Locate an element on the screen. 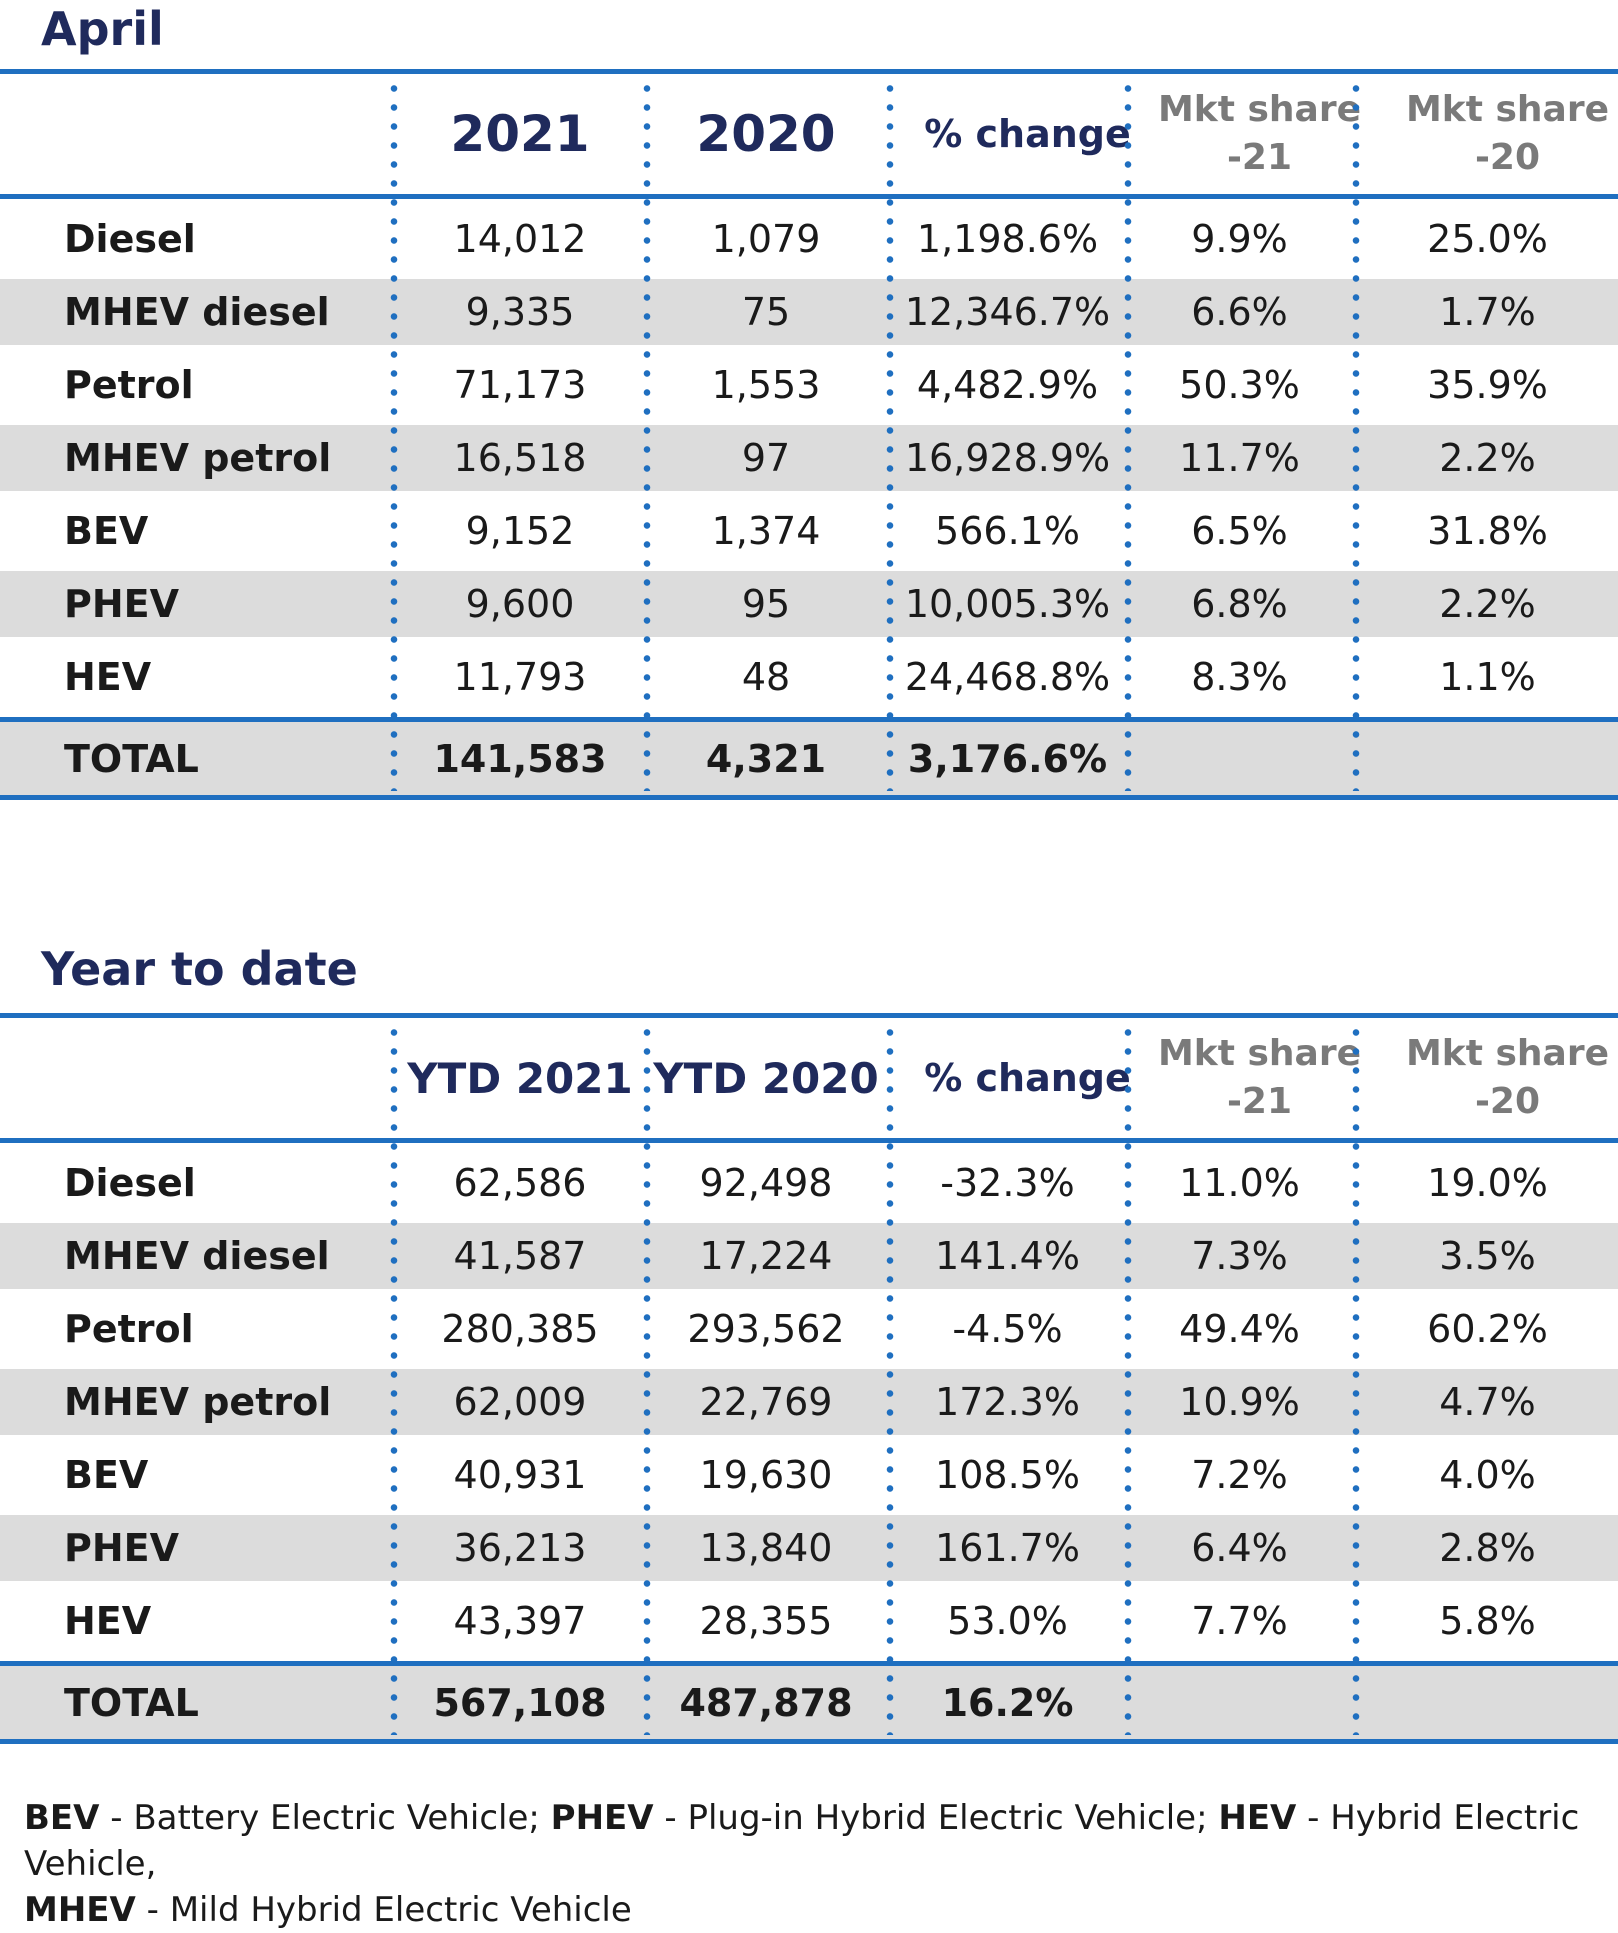 The height and width of the screenshot is (1933, 1618). table-cell: 1,198.6% is located at coordinates (1007, 239).